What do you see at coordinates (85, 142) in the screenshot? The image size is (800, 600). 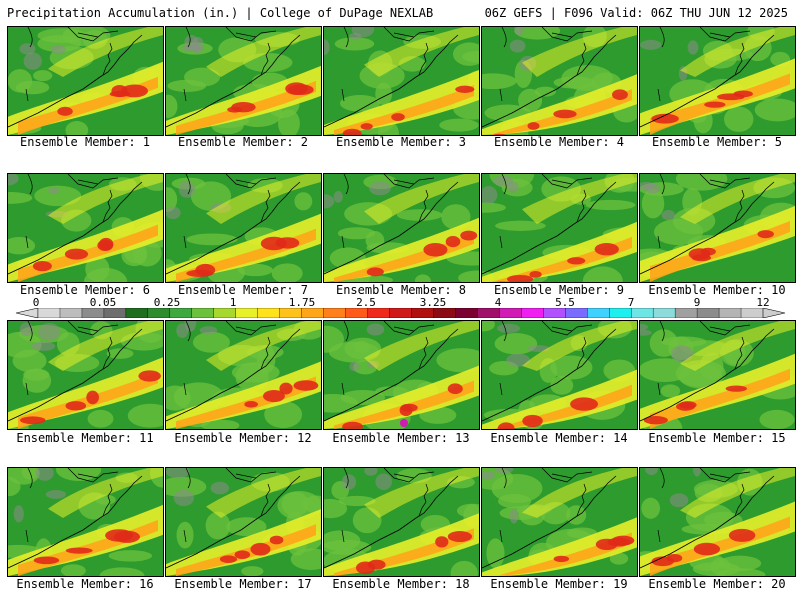 I see `ensemble-member-label: Ensemble Member: 1` at bounding box center [85, 142].